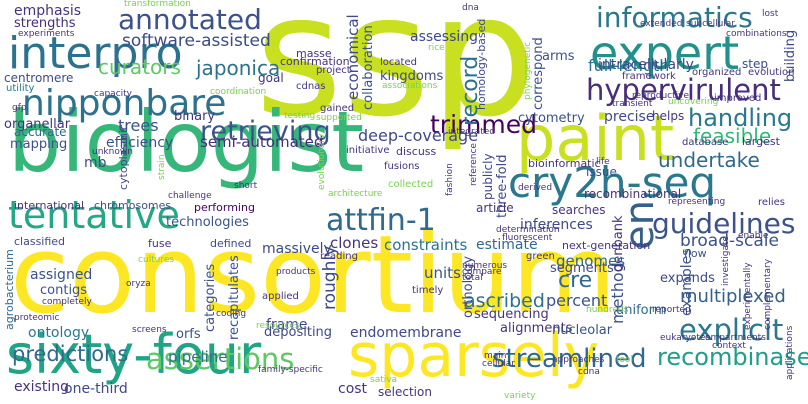 Image resolution: width=808 pixels, height=404 pixels. I want to click on word-project: project, so click(333, 70).